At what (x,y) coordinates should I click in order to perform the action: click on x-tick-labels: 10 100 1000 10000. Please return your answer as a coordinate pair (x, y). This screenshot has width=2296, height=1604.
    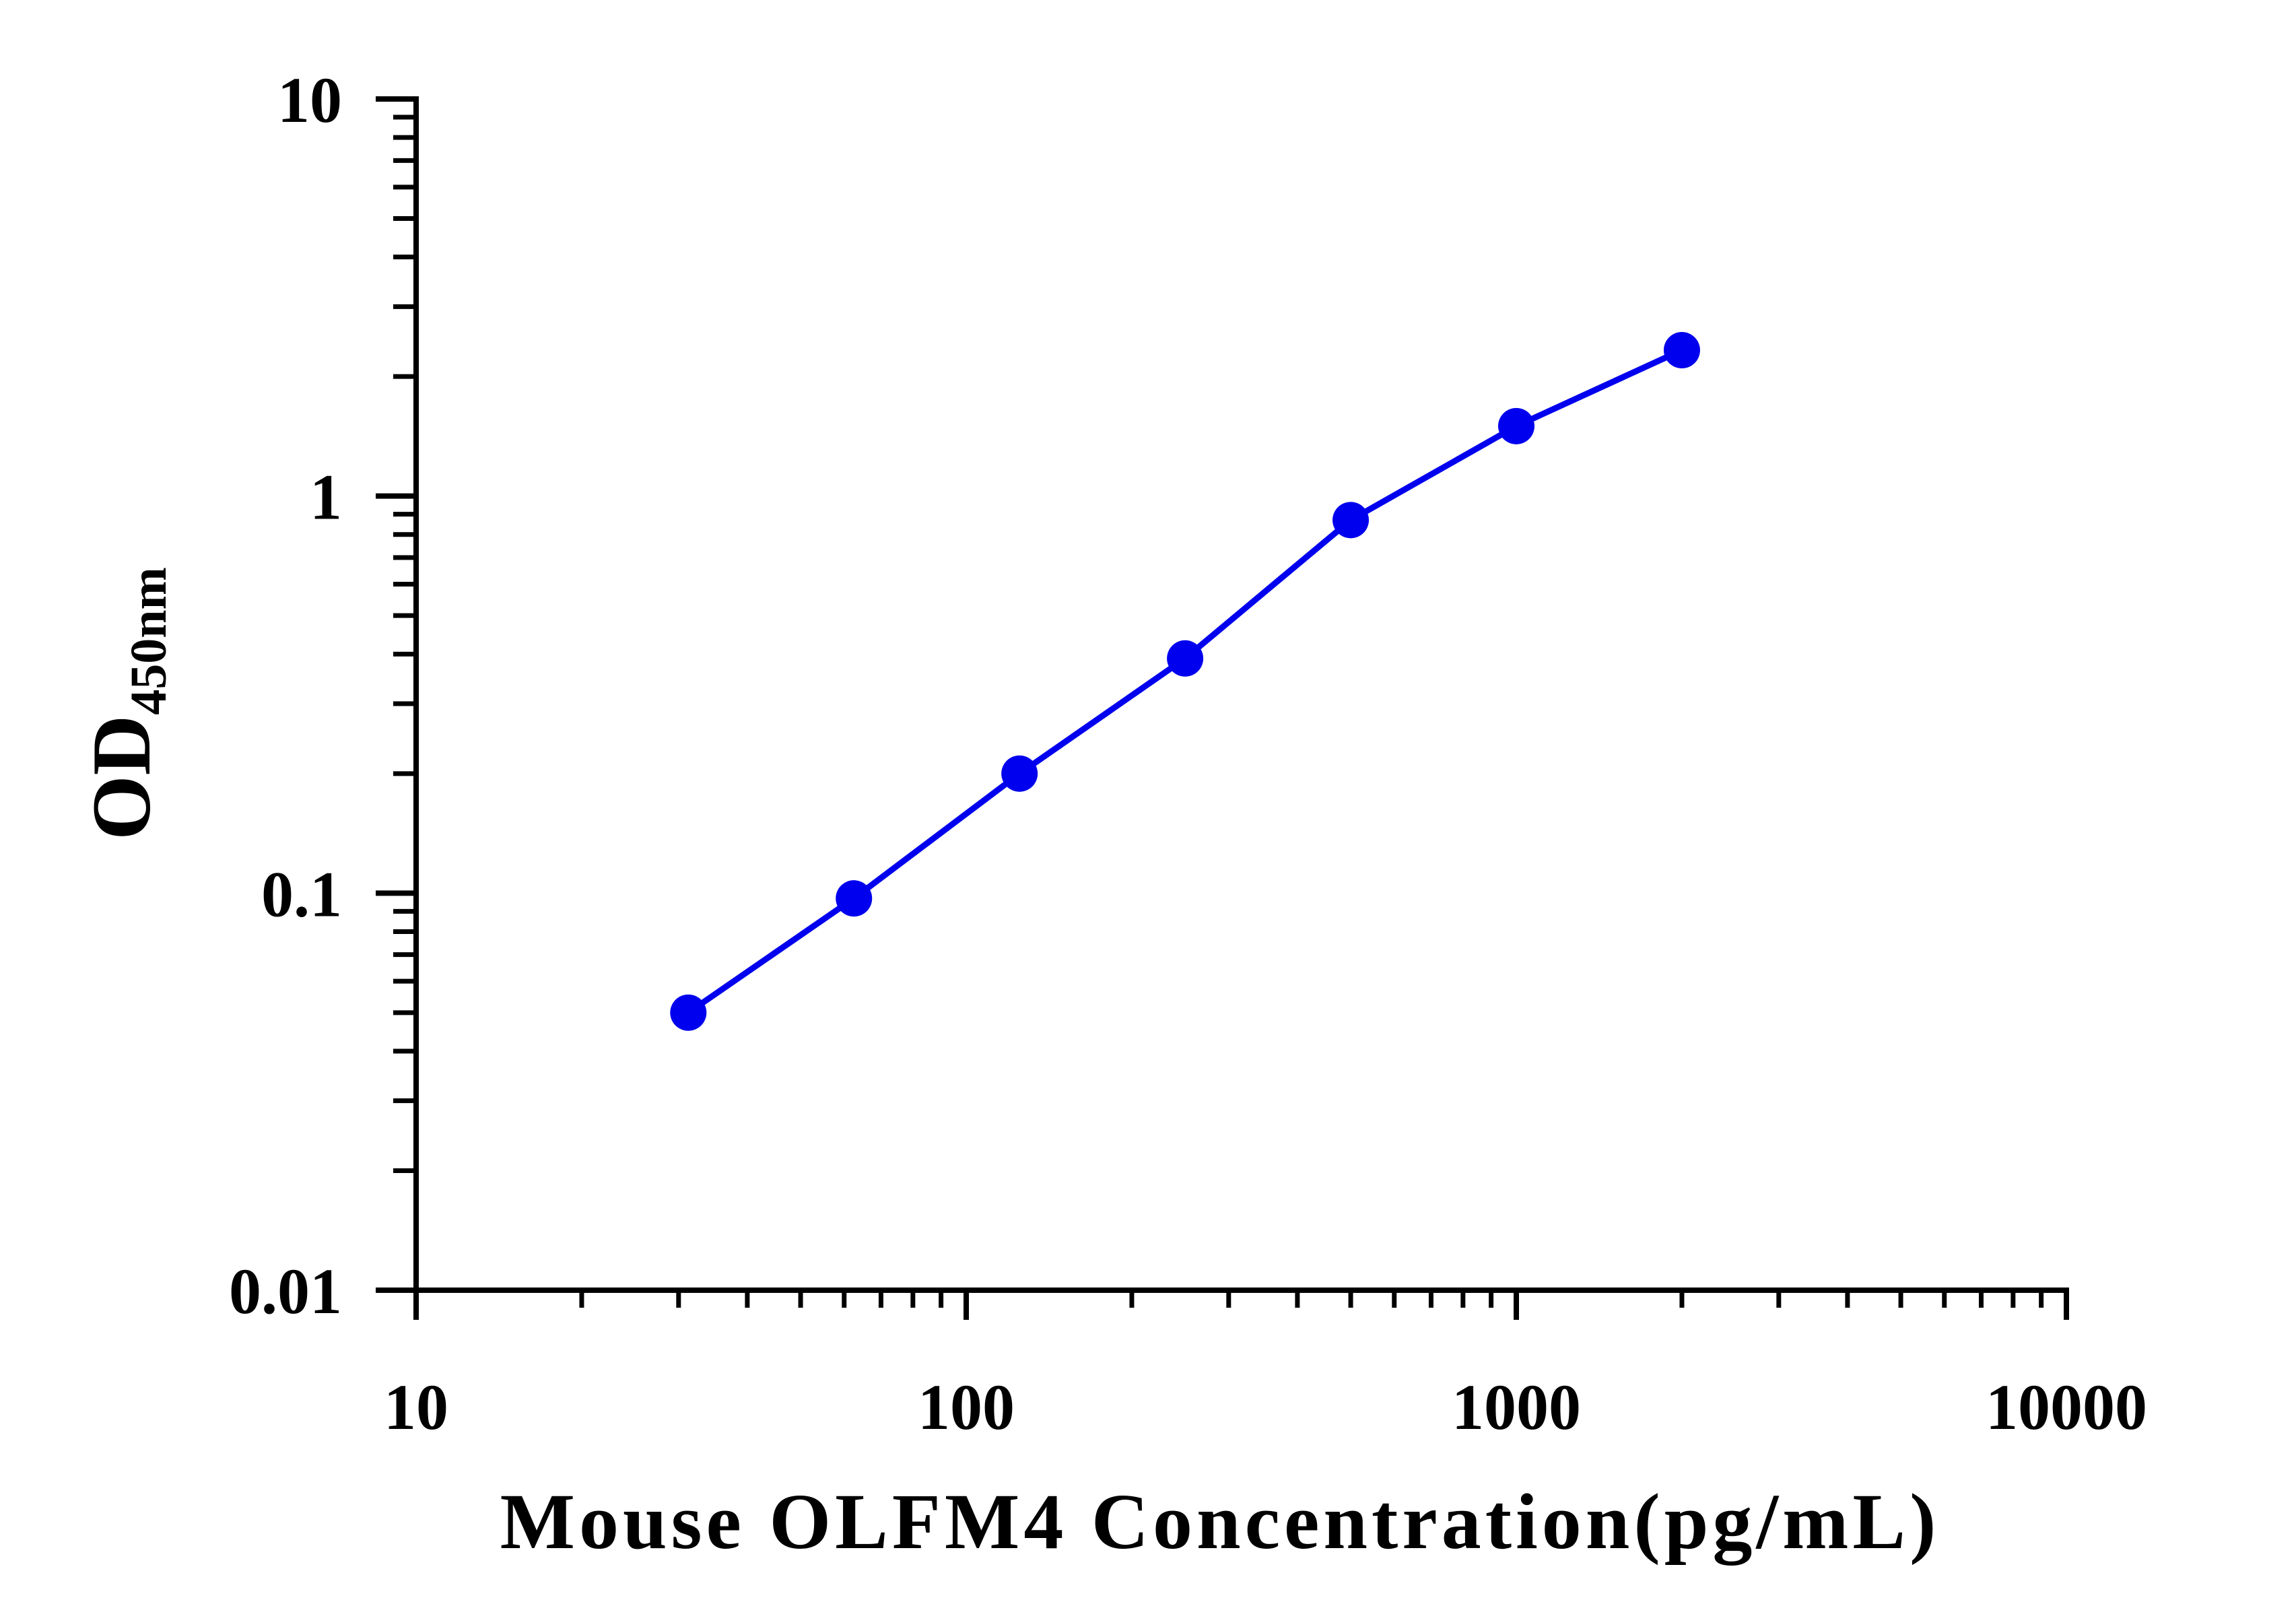
    Looking at the image, I should click on (1265, 1407).